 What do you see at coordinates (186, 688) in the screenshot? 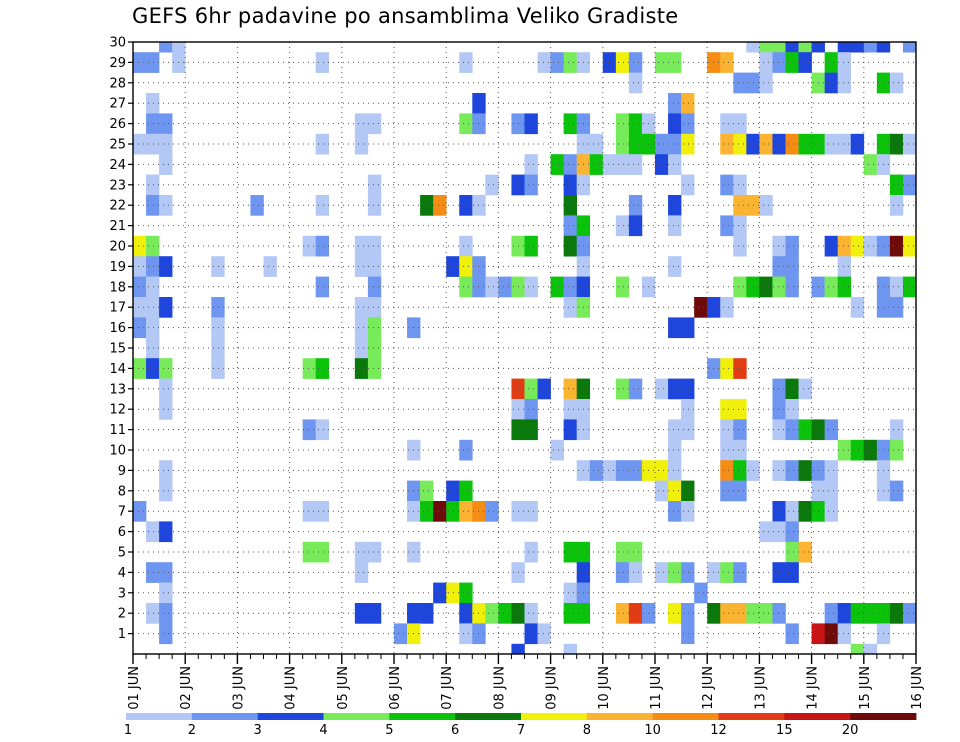
I see `x-tick-label: 02 JUN` at bounding box center [186, 688].